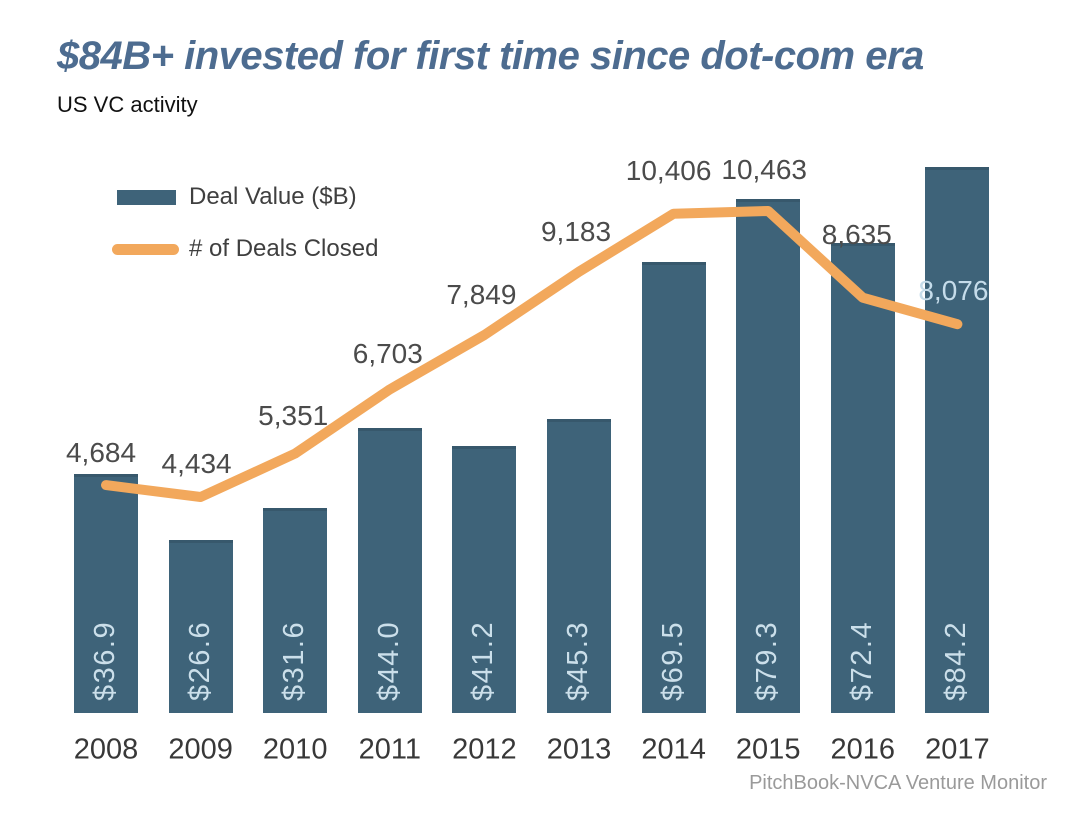  I want to click on bar-value-label-2014: $69.5, so click(672, 660).